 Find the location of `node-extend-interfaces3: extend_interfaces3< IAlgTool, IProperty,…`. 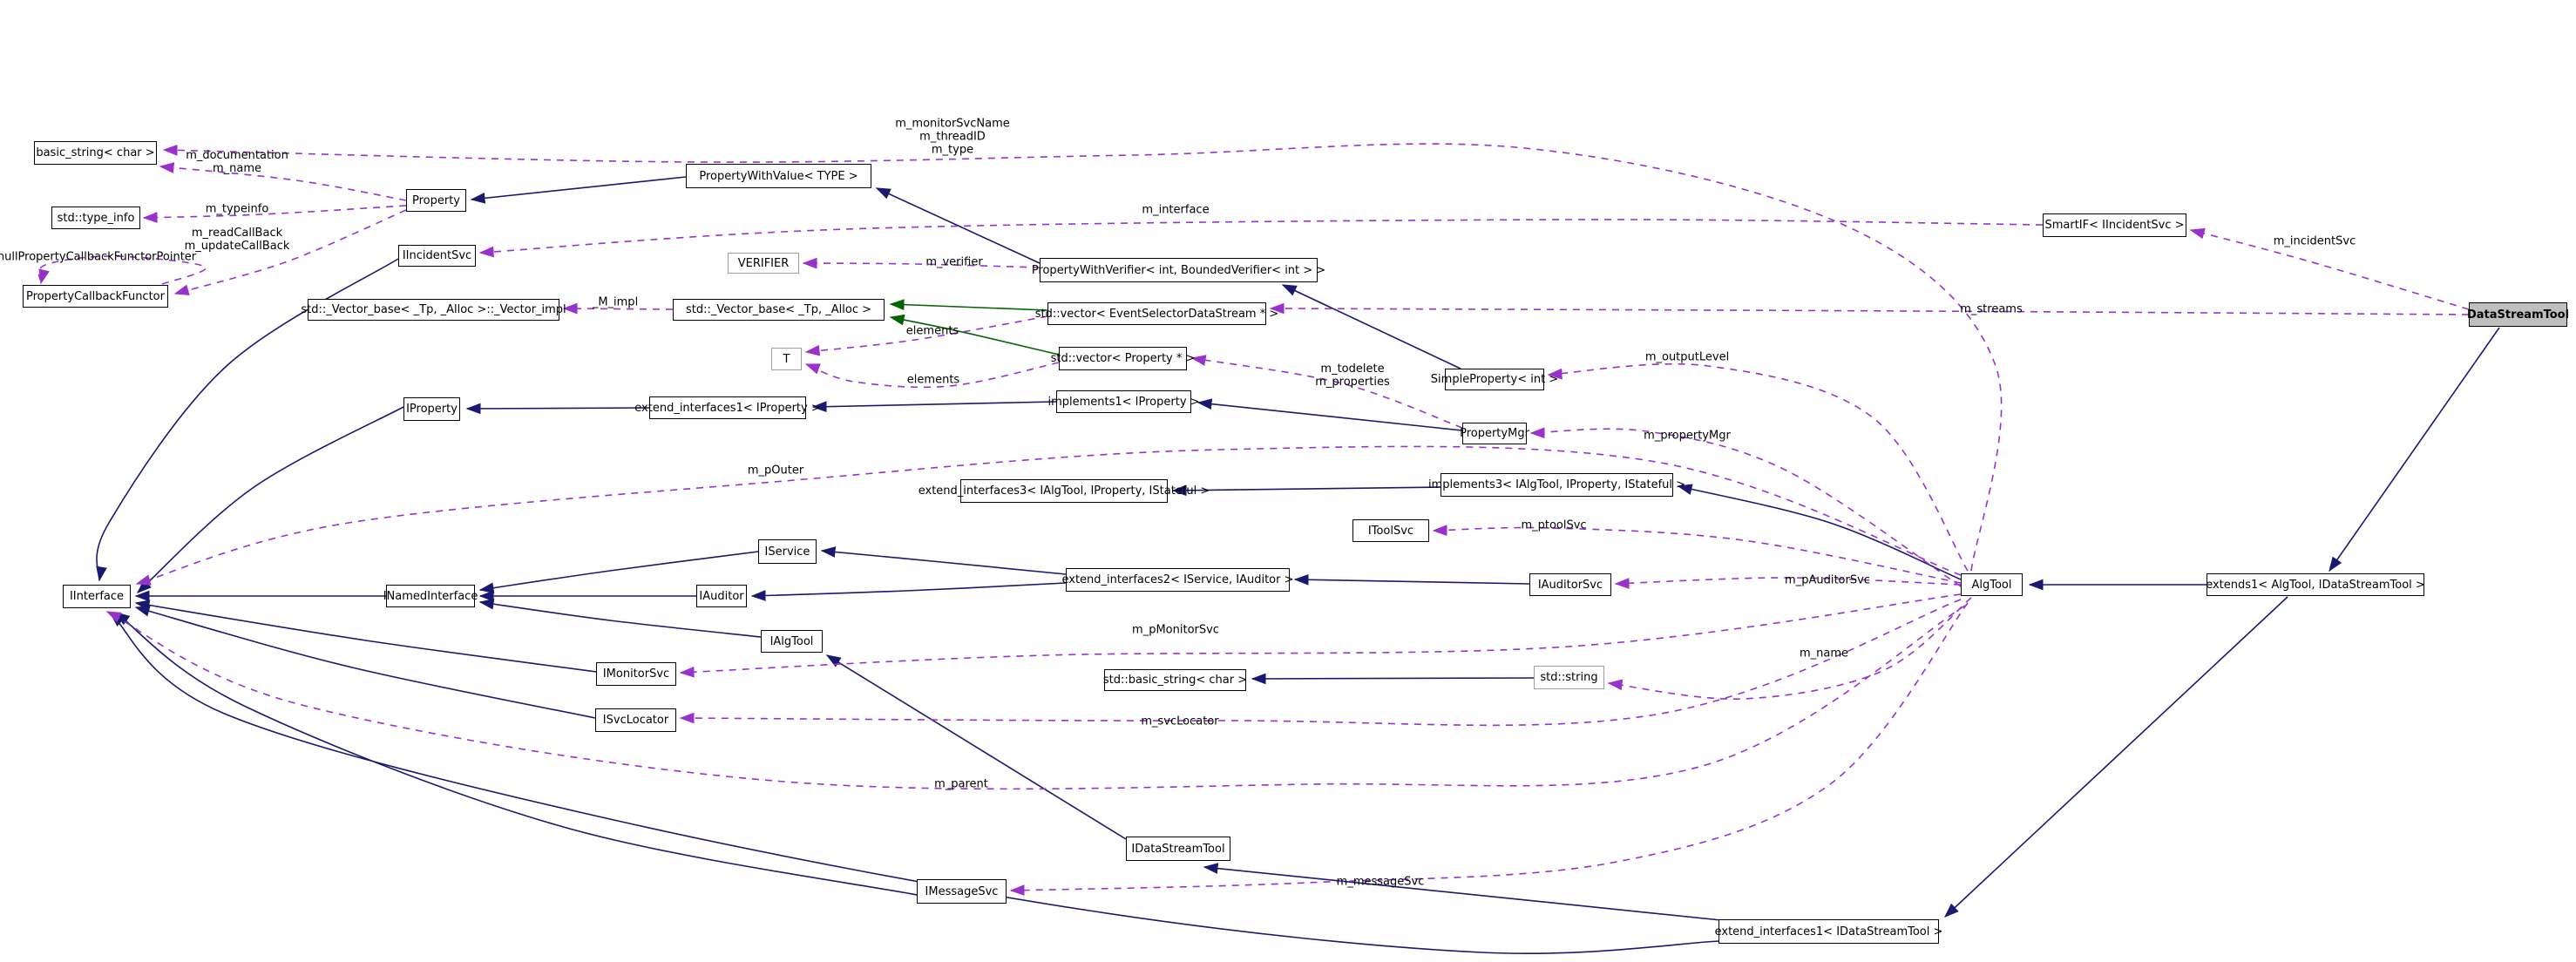

node-extend-interfaces3: extend_interfaces3< IAlgTool, IProperty,… is located at coordinates (1065, 491).